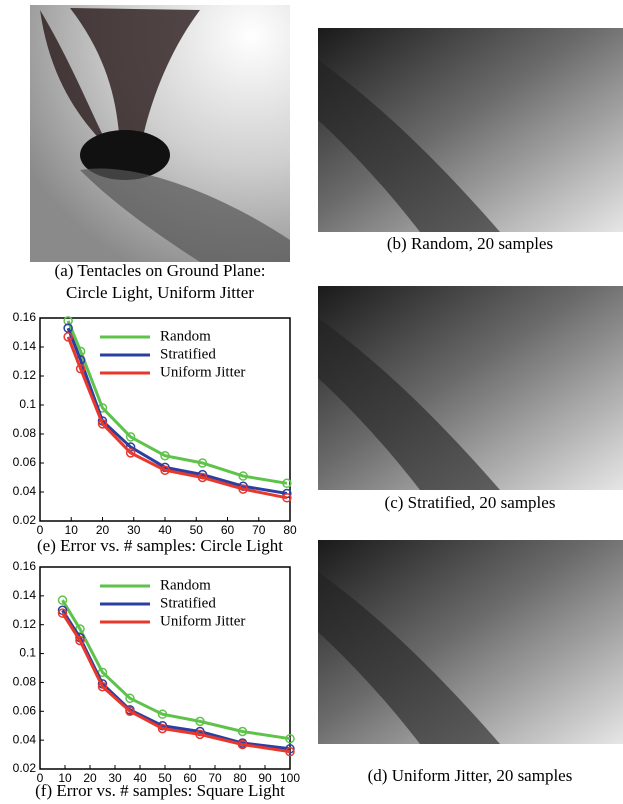 Image resolution: width=623 pixels, height=804 pixels. I want to click on caption: Circle Light, Uniform Jitter, so click(160, 292).